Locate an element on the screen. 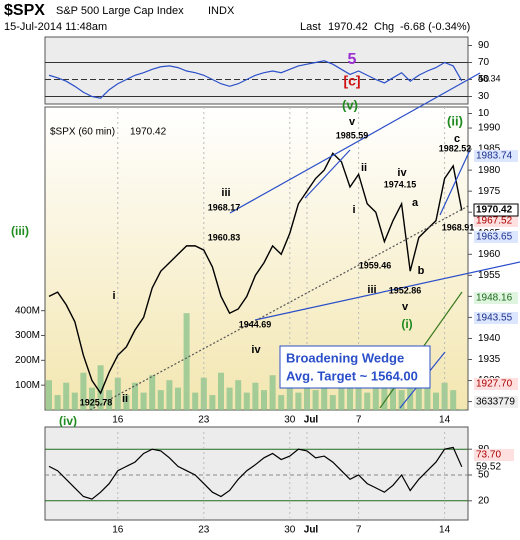 This screenshot has width=520, height=540. y-tick-label: 400M is located at coordinates (27, 310).